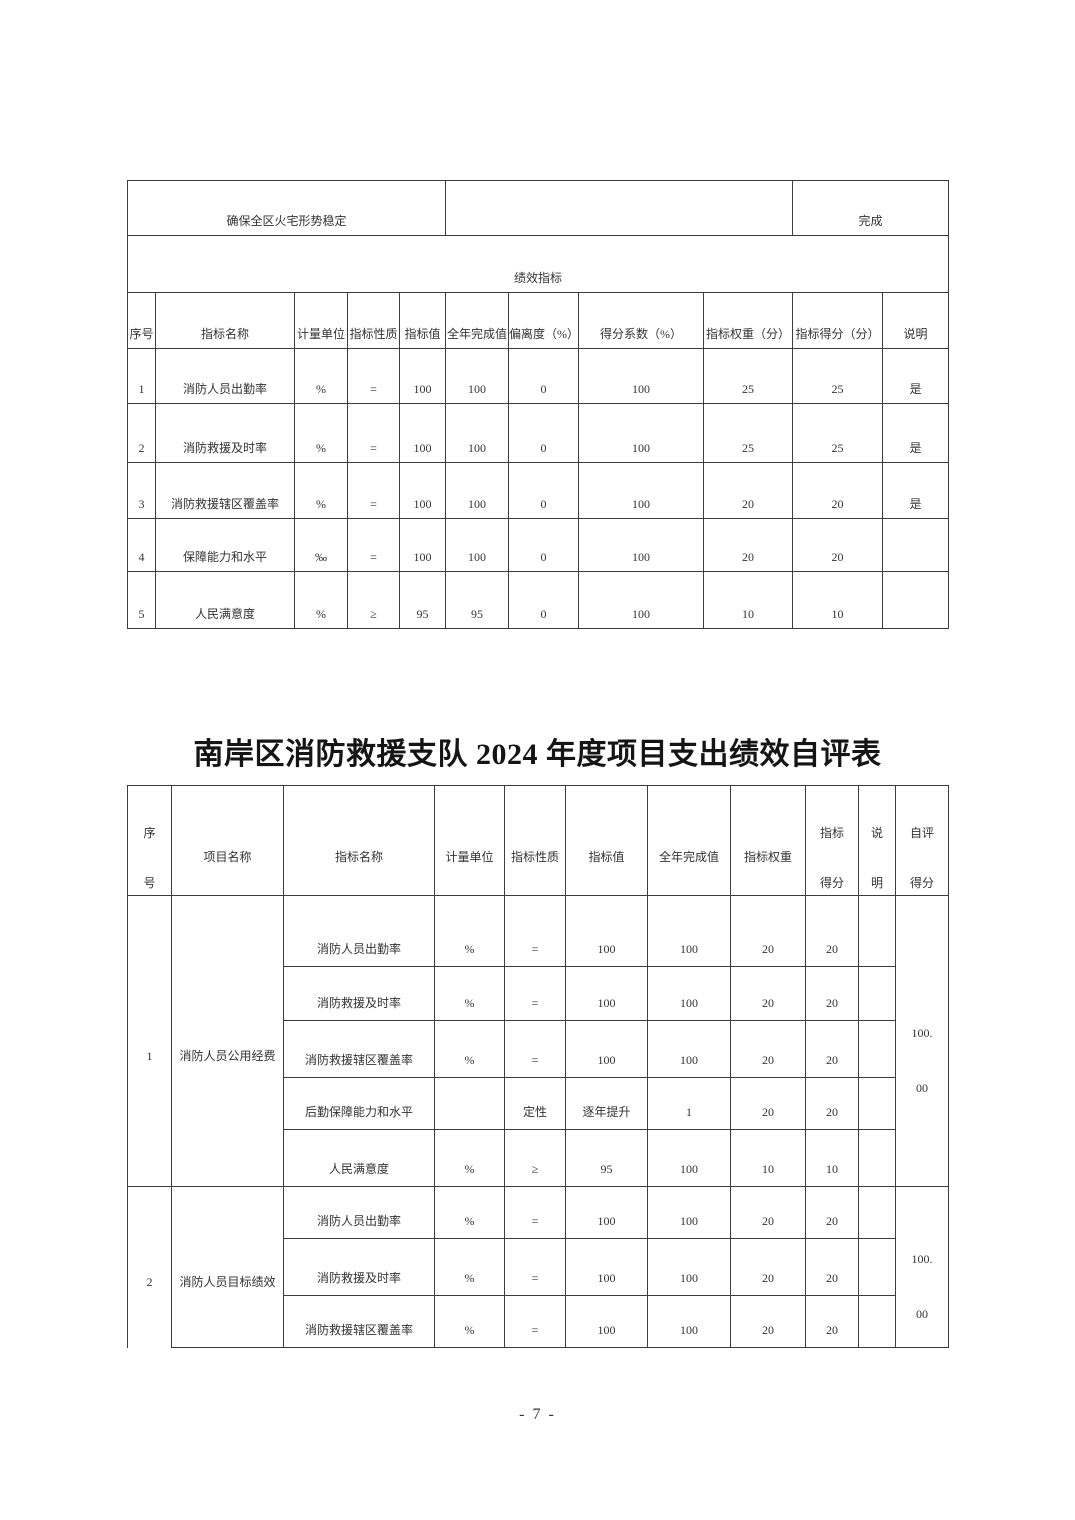 This screenshot has width=1075, height=1520. I want to click on page-number: - 7 -, so click(537, 1414).